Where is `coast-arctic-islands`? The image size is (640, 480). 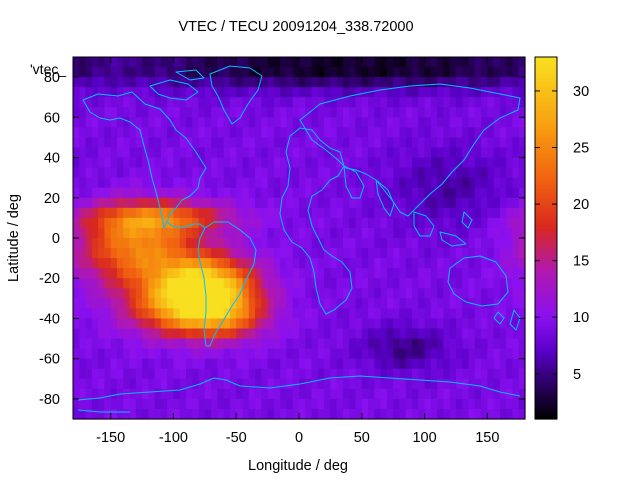
coast-arctic-islands is located at coordinates (177, 85).